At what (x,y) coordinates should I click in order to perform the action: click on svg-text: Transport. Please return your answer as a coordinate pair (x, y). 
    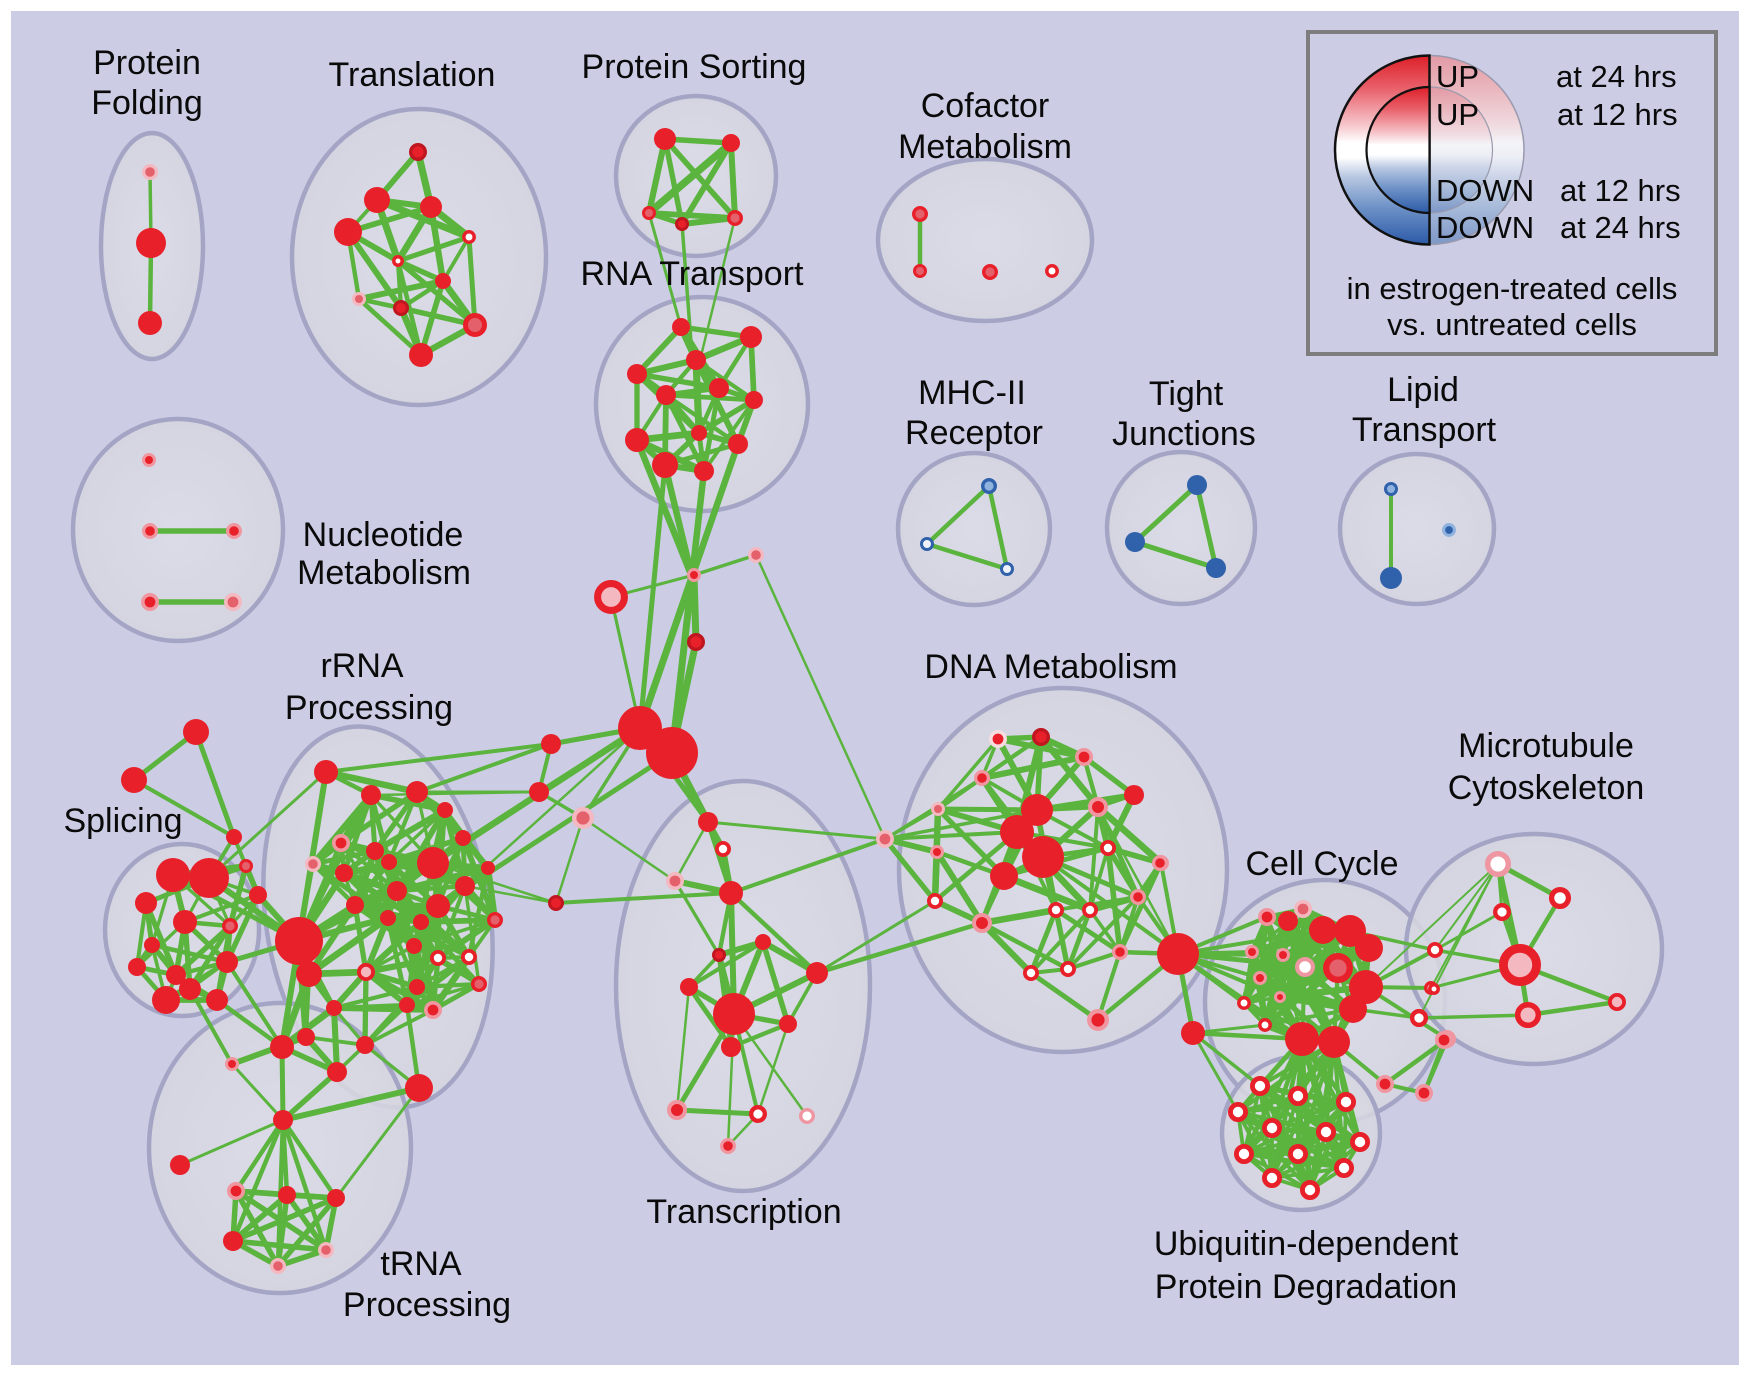
    Looking at the image, I should click on (1424, 430).